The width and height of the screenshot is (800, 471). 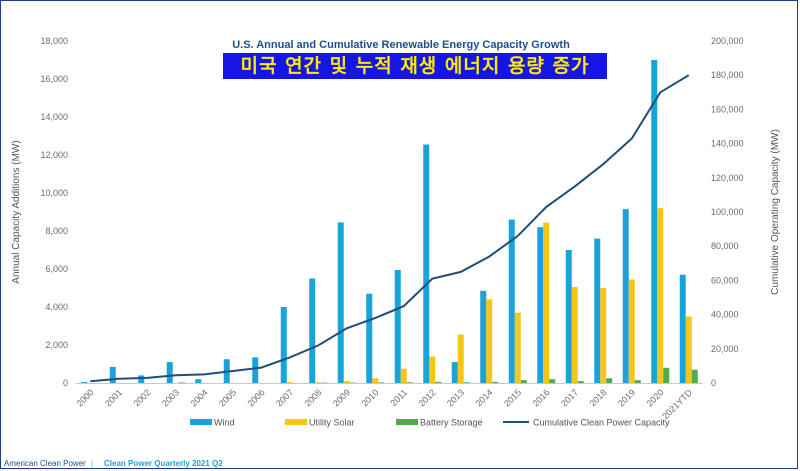 What do you see at coordinates (455, 397) in the screenshot?
I see `x-tick-label: 2013` at bounding box center [455, 397].